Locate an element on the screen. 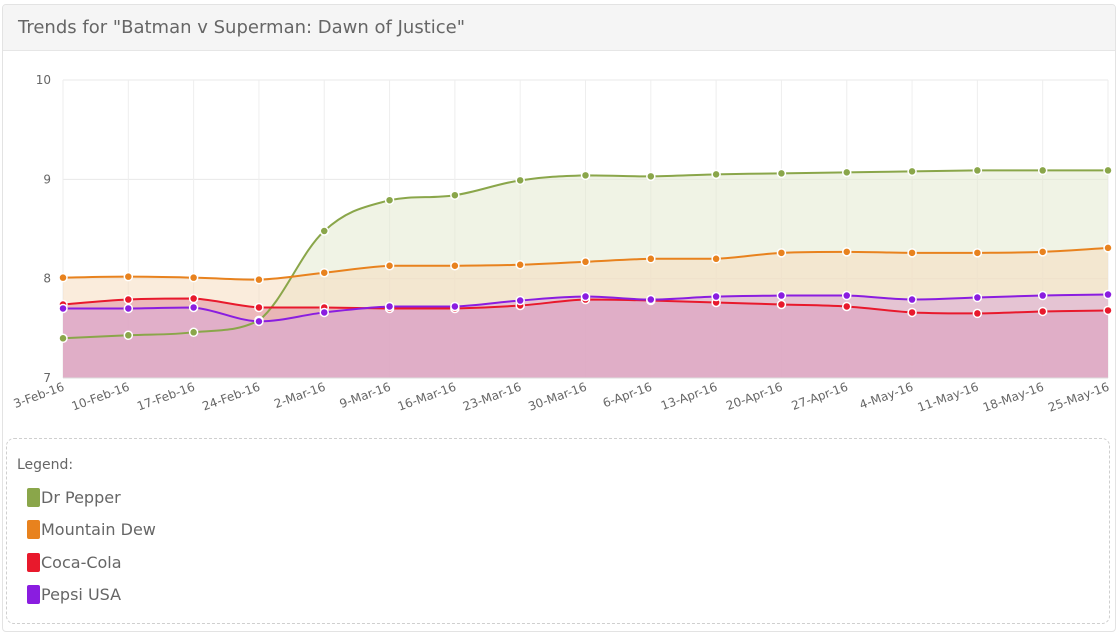 The height and width of the screenshot is (635, 1119). x-tick-label: 9-Mar-16 is located at coordinates (365, 395).